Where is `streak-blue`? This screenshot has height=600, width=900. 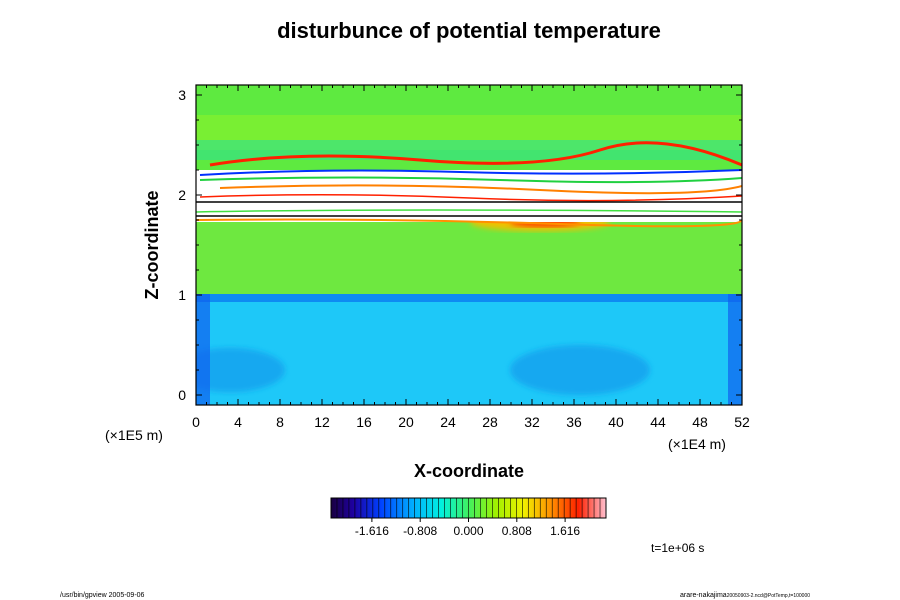
streak-blue is located at coordinates (470, 172).